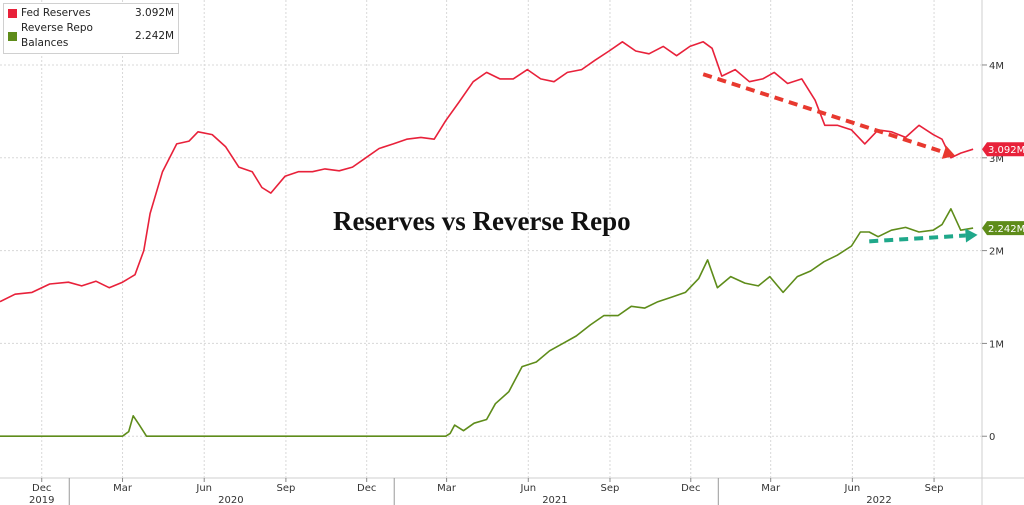 The image size is (1024, 505). What do you see at coordinates (996, 344) in the screenshot?
I see `y-tick-label: 1M` at bounding box center [996, 344].